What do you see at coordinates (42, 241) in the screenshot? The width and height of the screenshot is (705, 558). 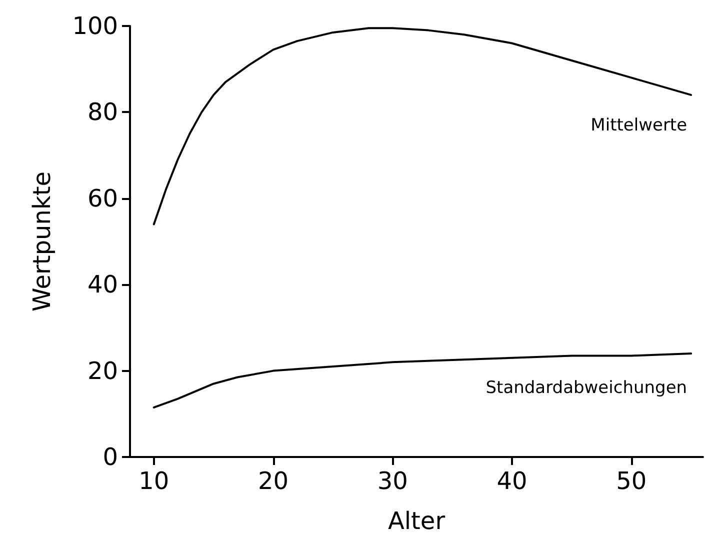 I see `y-axis-title: Wertpunkte` at bounding box center [42, 241].